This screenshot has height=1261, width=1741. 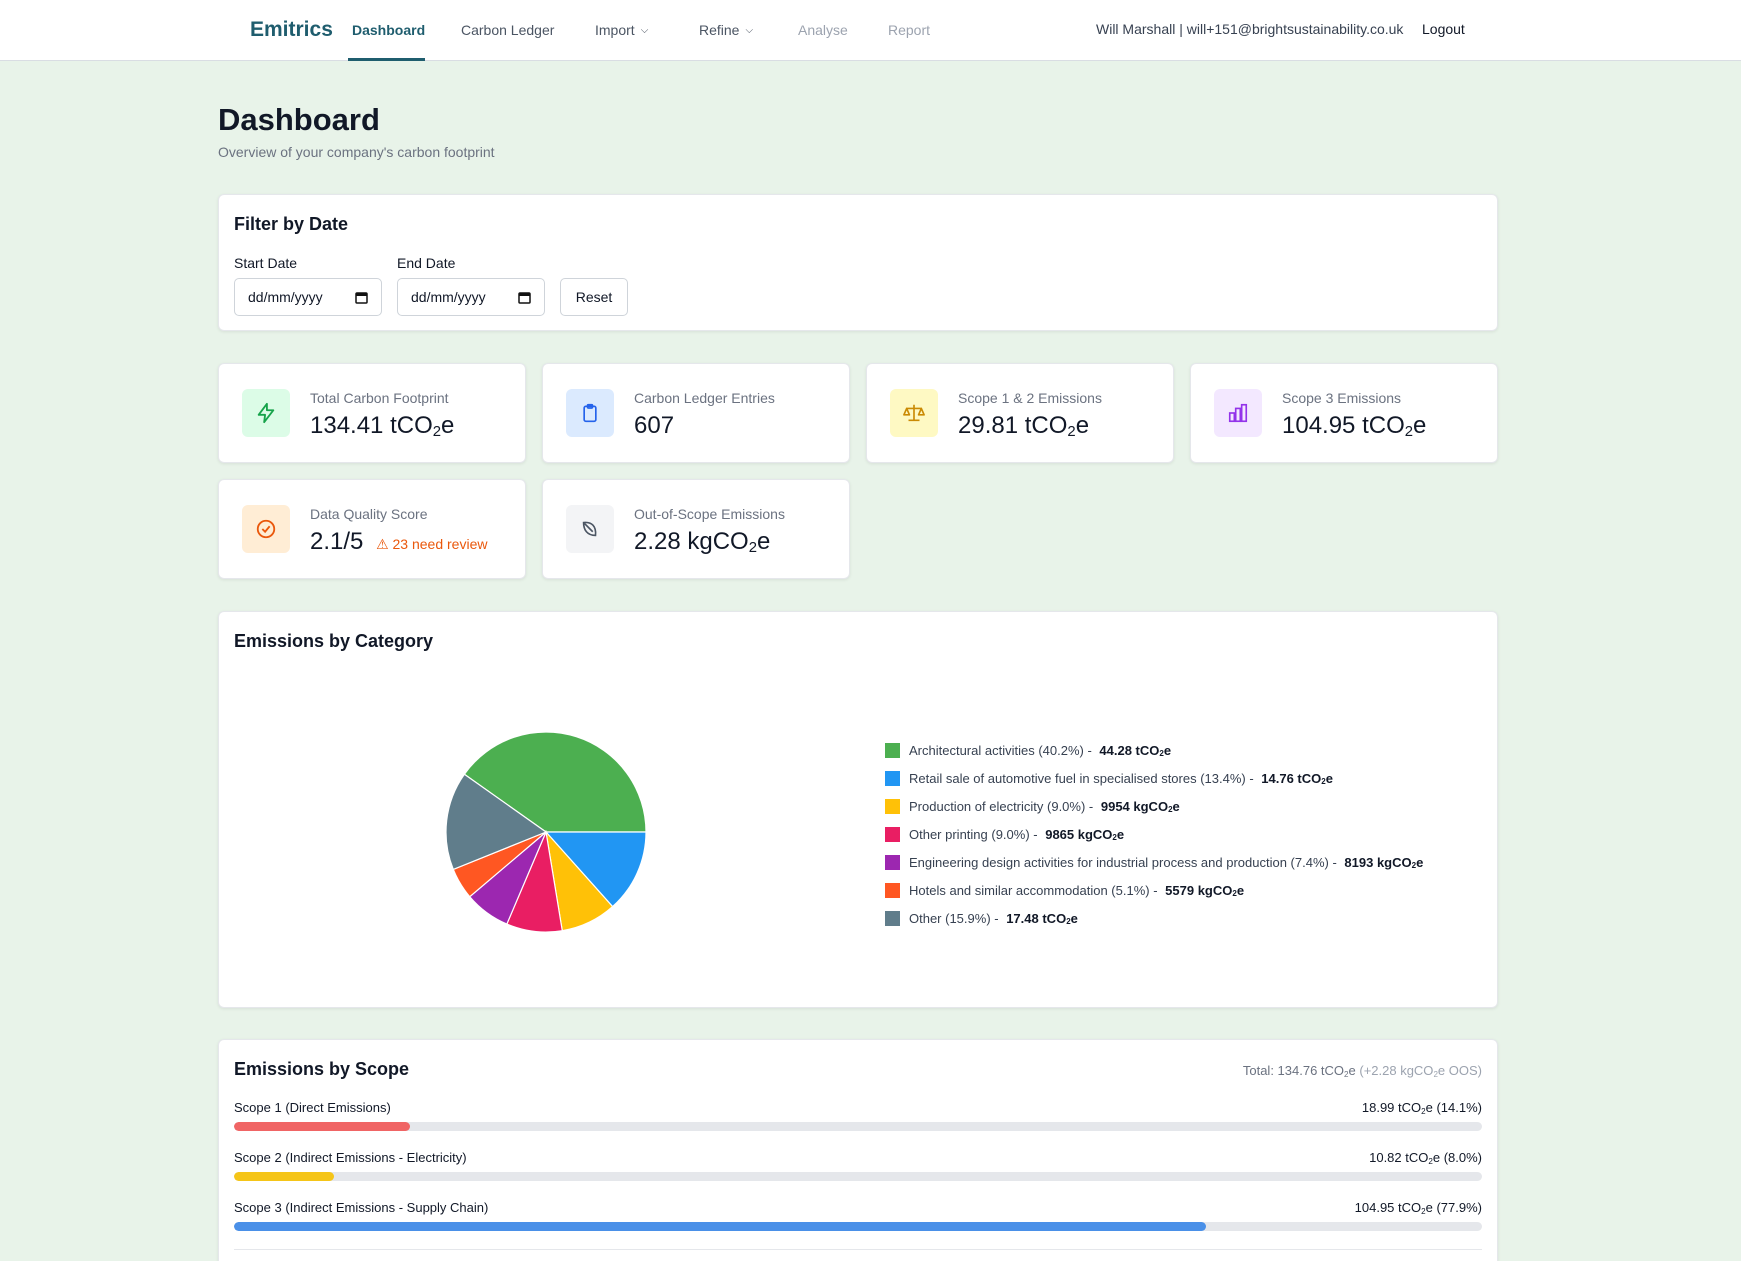 I want to click on nav-import: Import ⌵, so click(x=621, y=30).